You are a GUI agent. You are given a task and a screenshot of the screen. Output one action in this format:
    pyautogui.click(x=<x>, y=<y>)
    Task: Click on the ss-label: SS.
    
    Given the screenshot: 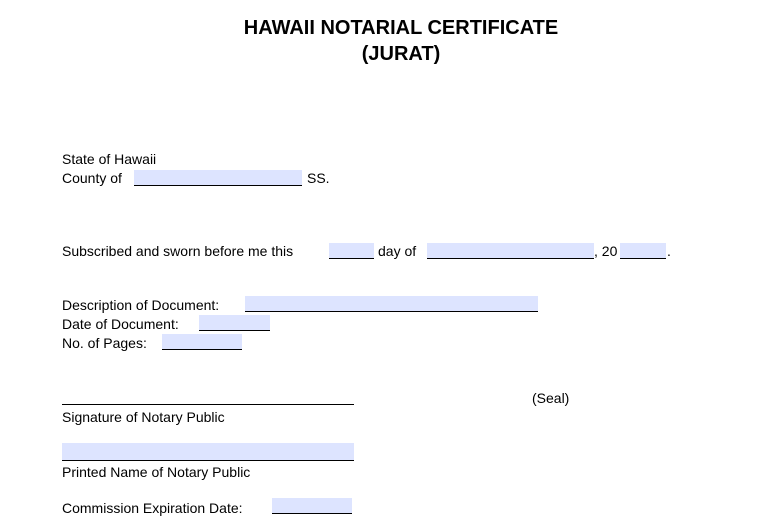 What is the action you would take?
    pyautogui.click(x=318, y=178)
    